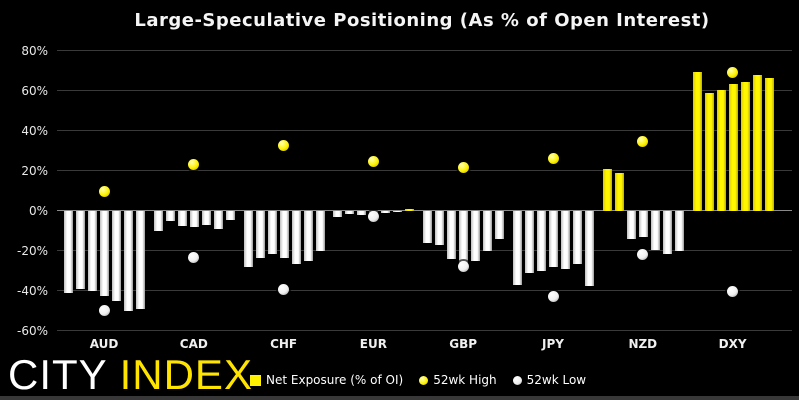  Describe the element at coordinates (733, 291) in the screenshot. I see `low-dot-dxy` at that location.